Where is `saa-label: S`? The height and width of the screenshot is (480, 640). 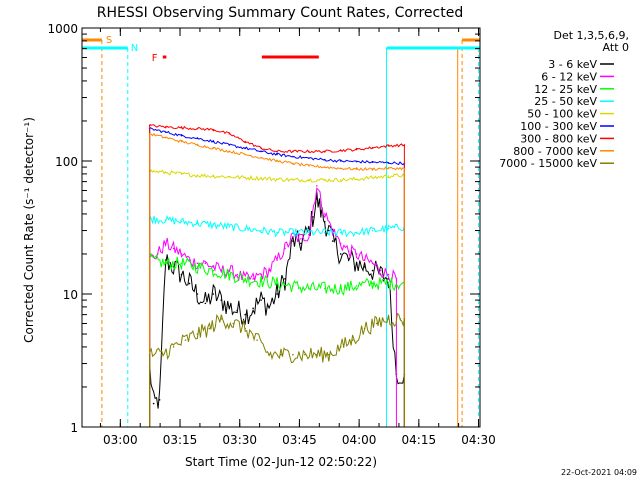
saa-label: S is located at coordinates (109, 40).